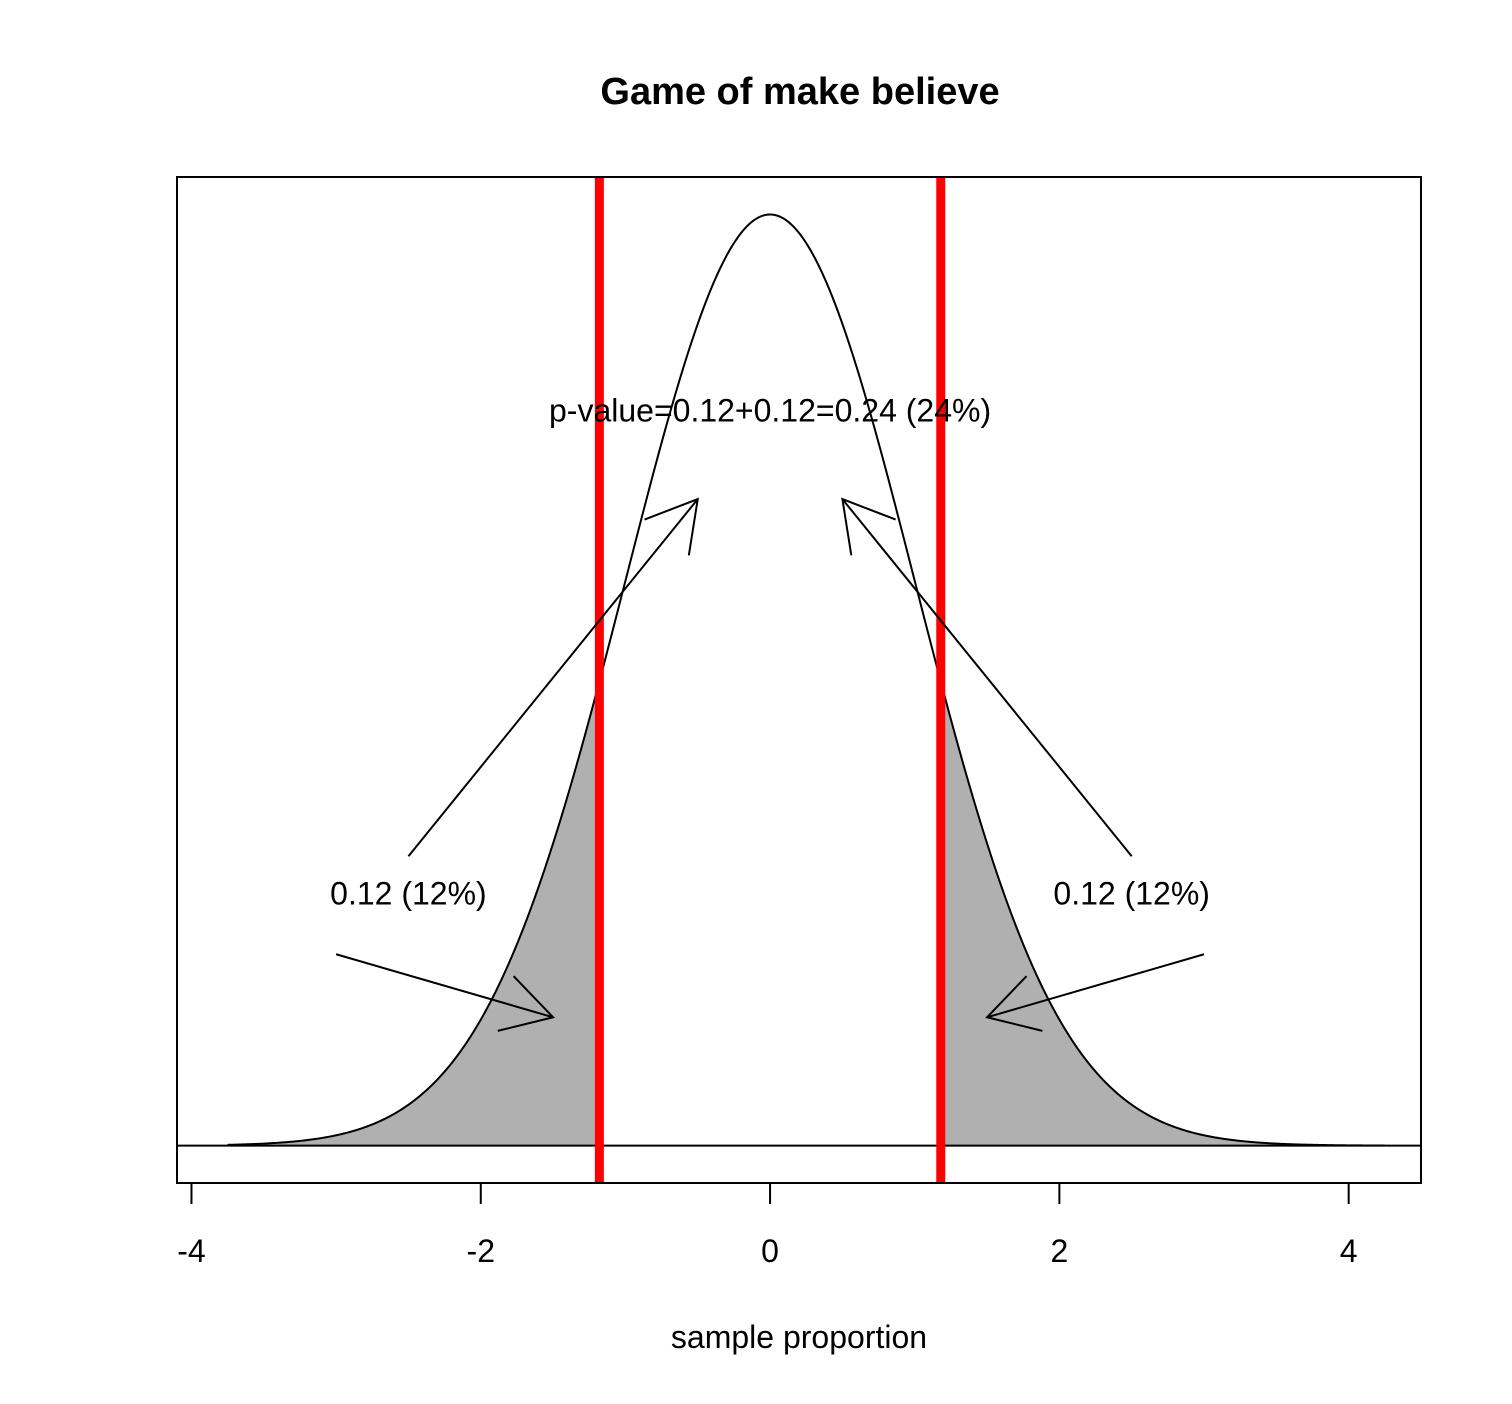 The height and width of the screenshot is (1404, 1512). Describe the element at coordinates (1162, 913) in the screenshot. I see `right-tail-area` at that location.